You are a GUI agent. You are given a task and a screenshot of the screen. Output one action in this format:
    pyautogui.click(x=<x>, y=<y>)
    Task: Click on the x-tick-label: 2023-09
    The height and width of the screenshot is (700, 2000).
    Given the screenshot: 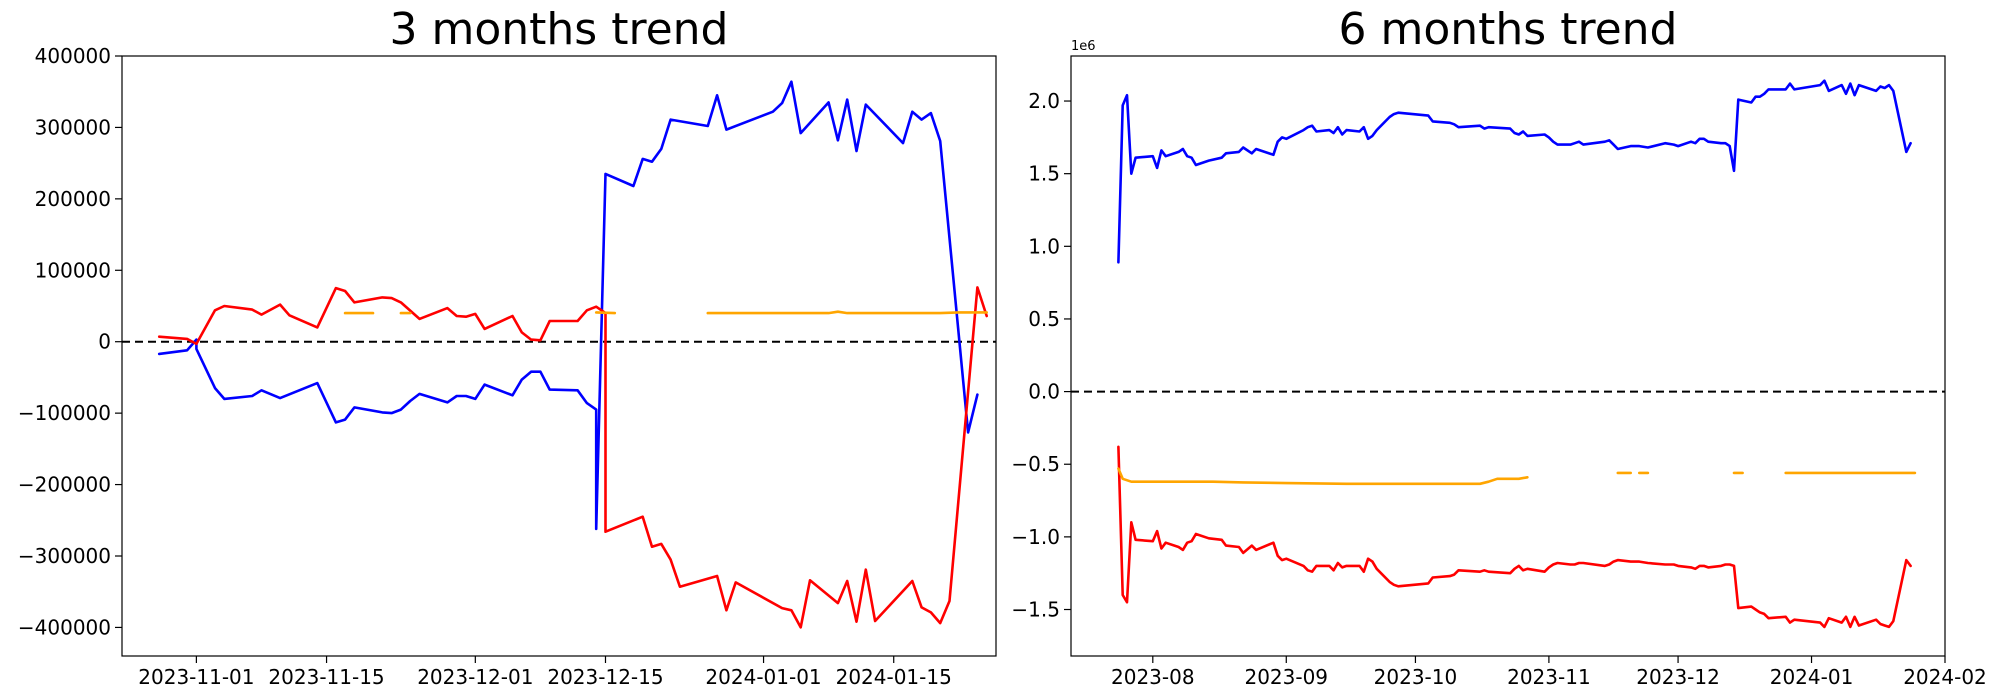 What is the action you would take?
    pyautogui.click(x=1286, y=677)
    